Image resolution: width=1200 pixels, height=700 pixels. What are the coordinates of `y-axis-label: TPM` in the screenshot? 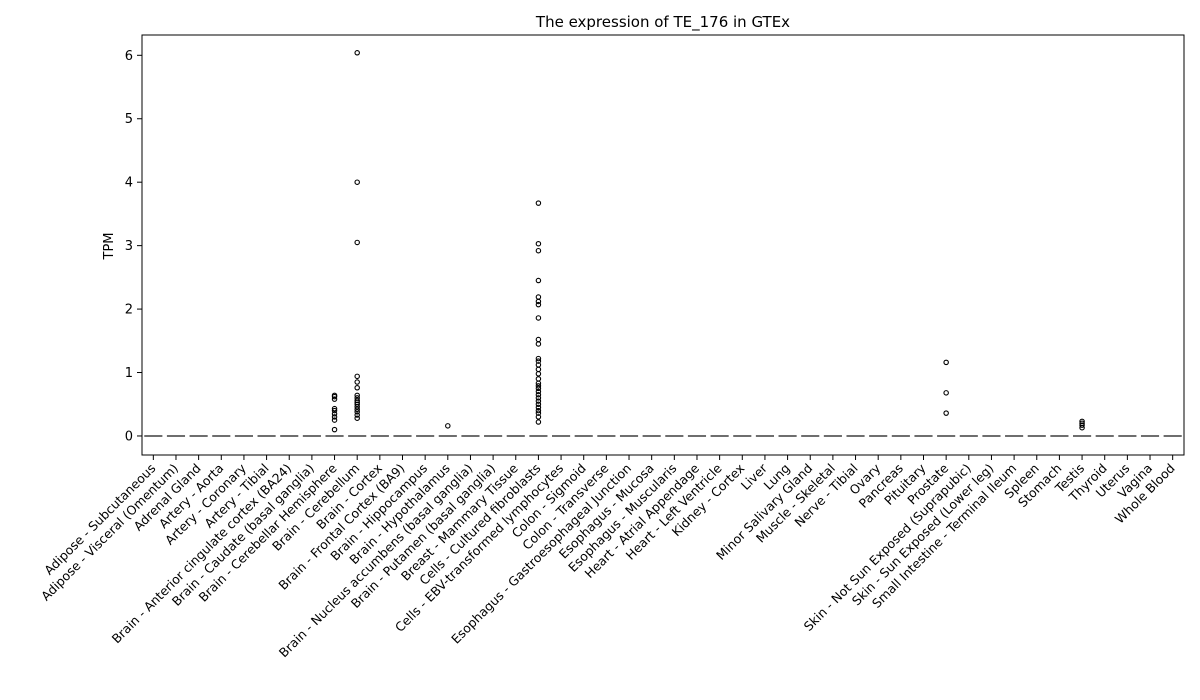 It's located at (109, 247).